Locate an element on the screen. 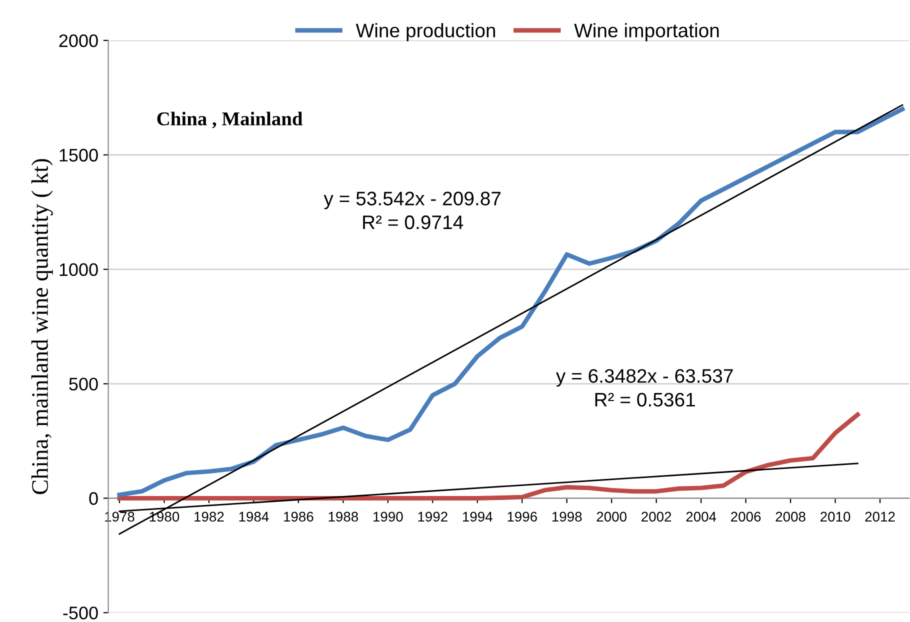 This screenshot has height=622, width=910. annotation: China , Mainland is located at coordinates (230, 120).